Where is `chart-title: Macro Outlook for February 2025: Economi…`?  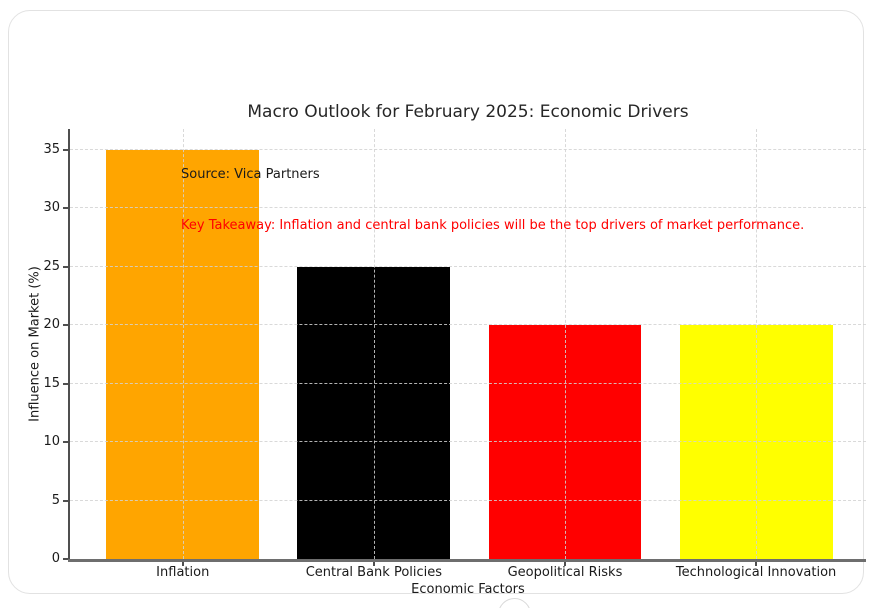
chart-title: Macro Outlook for February 2025: Economi… is located at coordinates (468, 112).